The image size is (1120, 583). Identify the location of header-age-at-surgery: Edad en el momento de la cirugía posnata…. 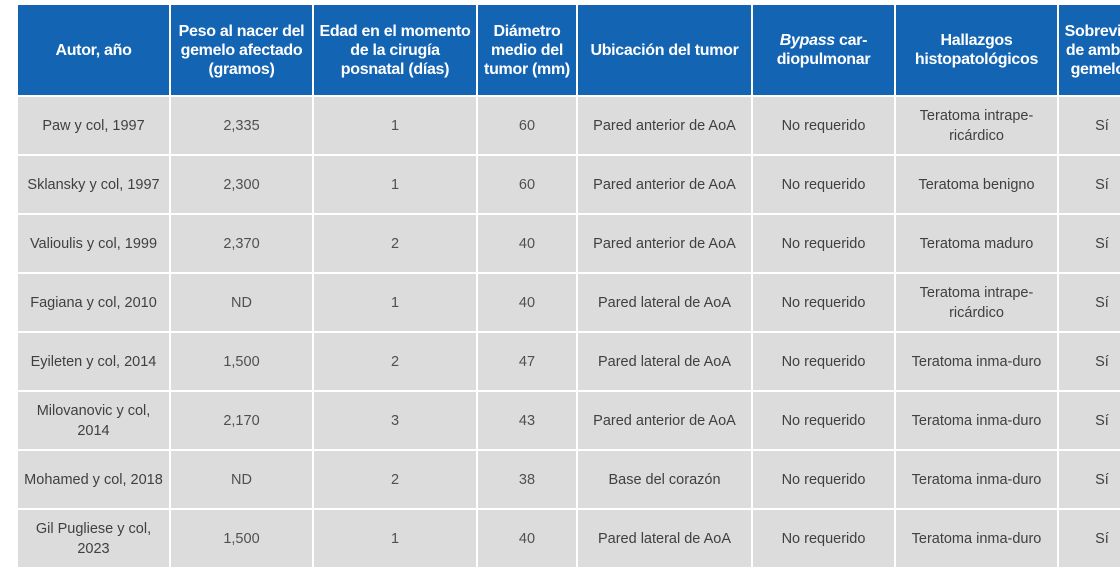
(395, 50).